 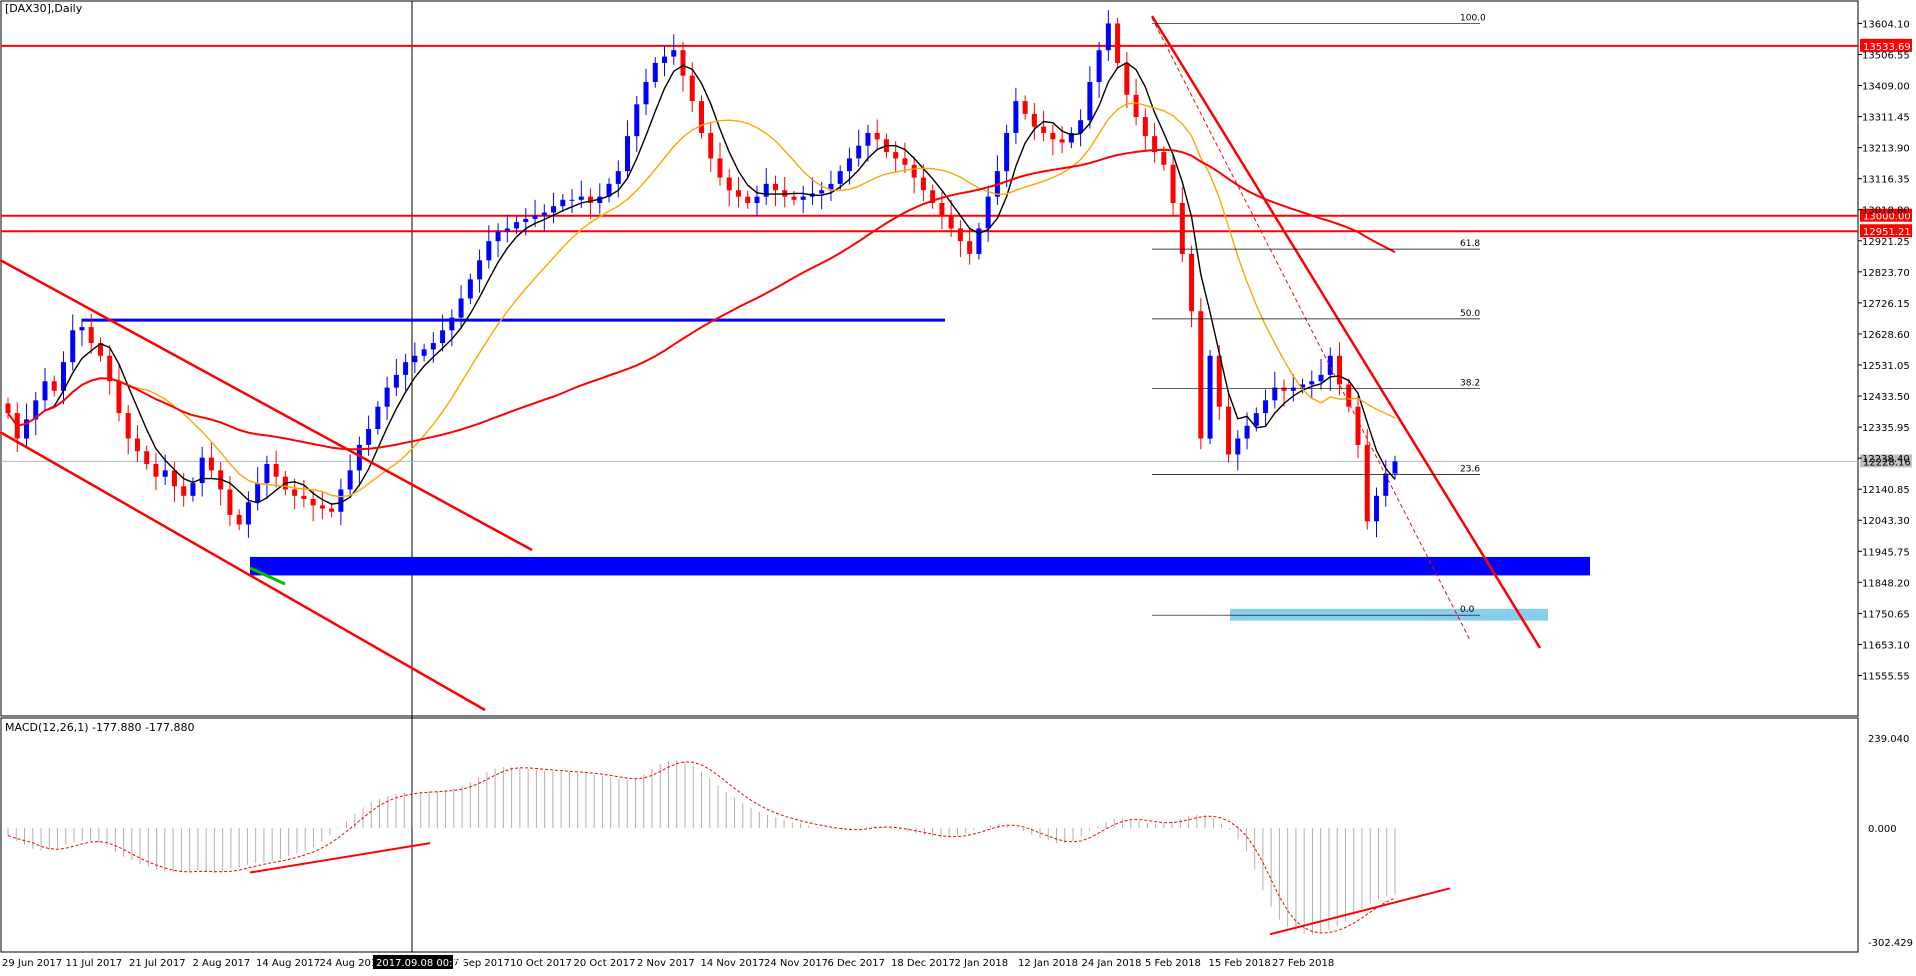 I want to click on x-tick-label: 14 Nov 2017, so click(x=733, y=963).